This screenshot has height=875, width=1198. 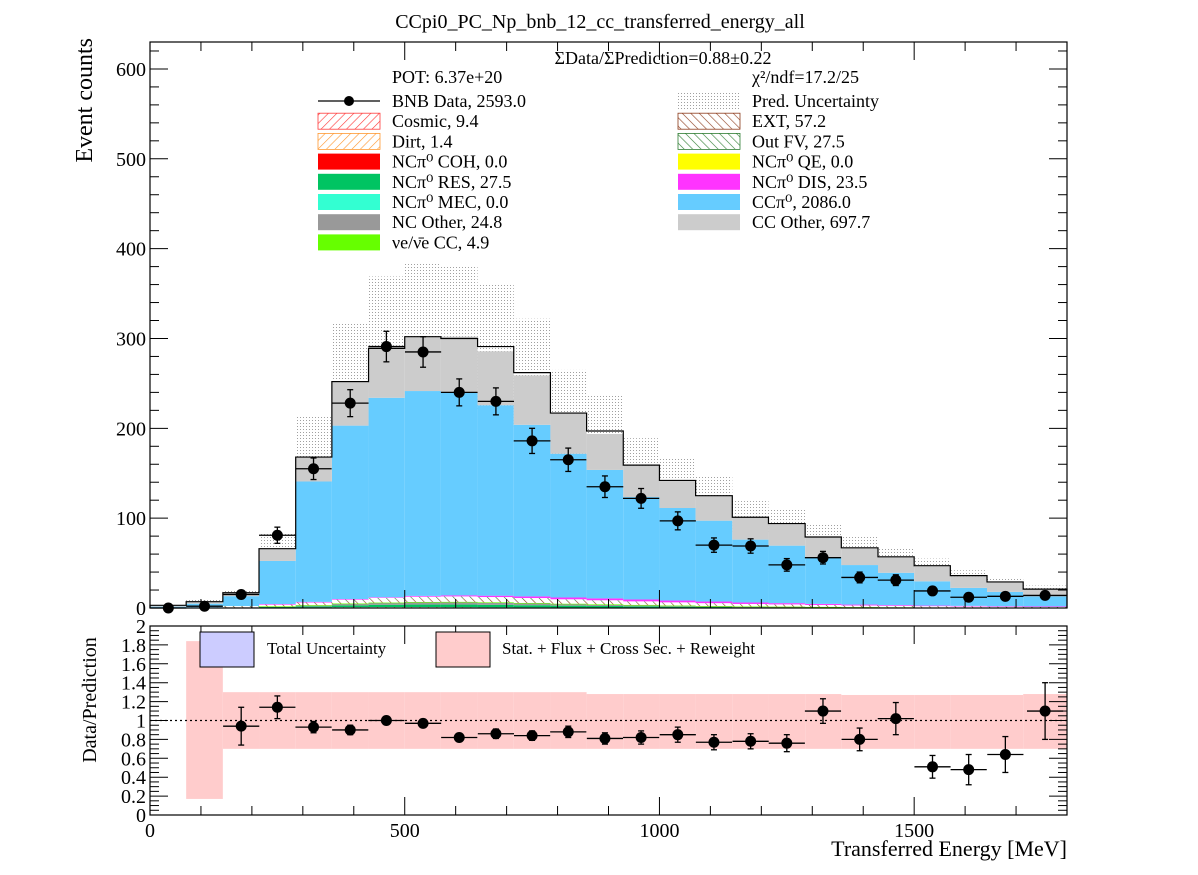 I want to click on y-tick-label-bottom: 0.2, so click(x=133, y=797).